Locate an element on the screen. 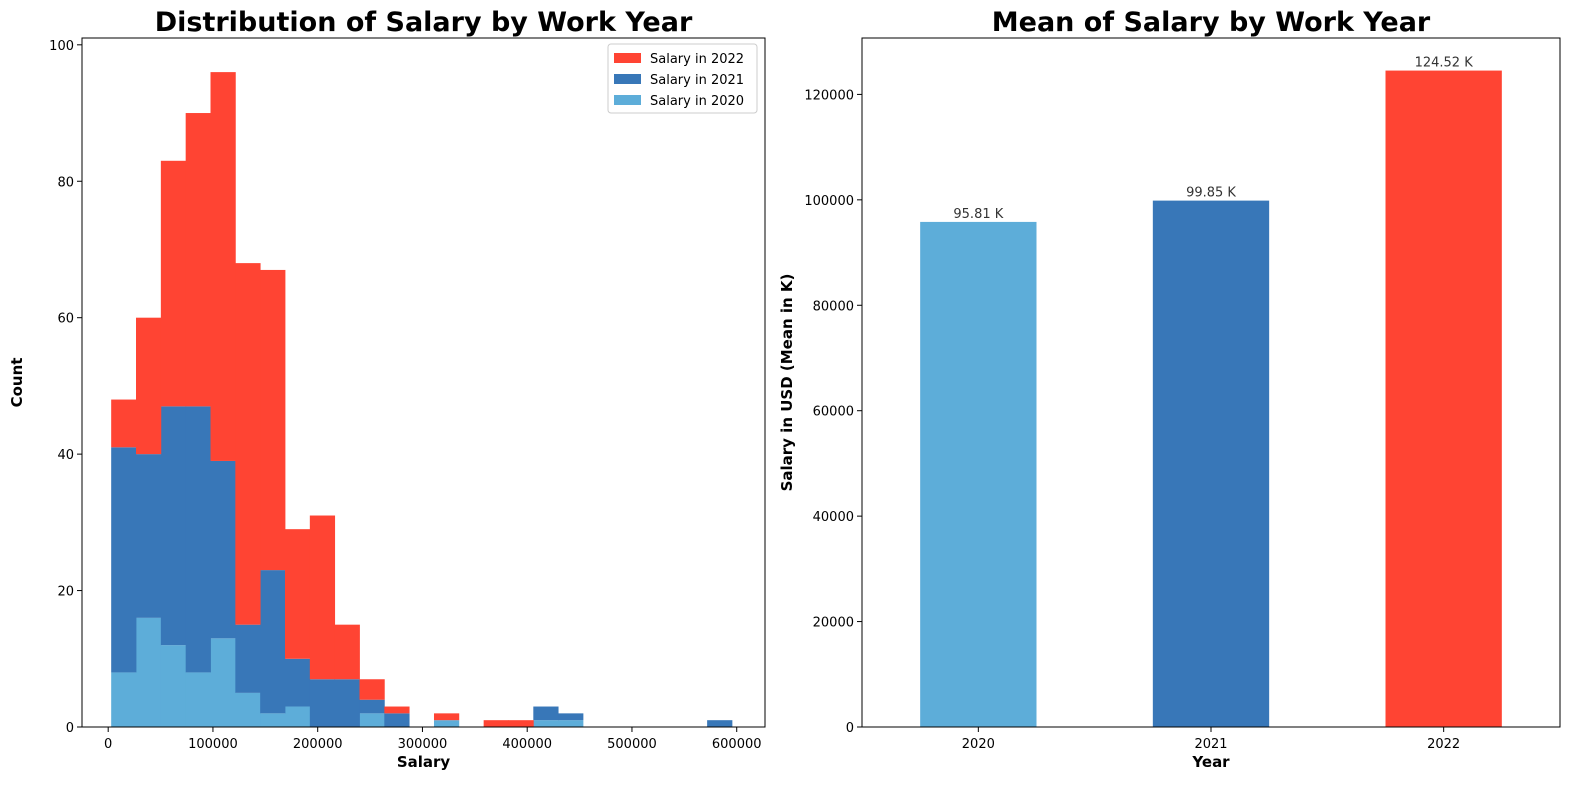  bar-value-label: 95.81 K is located at coordinates (978, 214).